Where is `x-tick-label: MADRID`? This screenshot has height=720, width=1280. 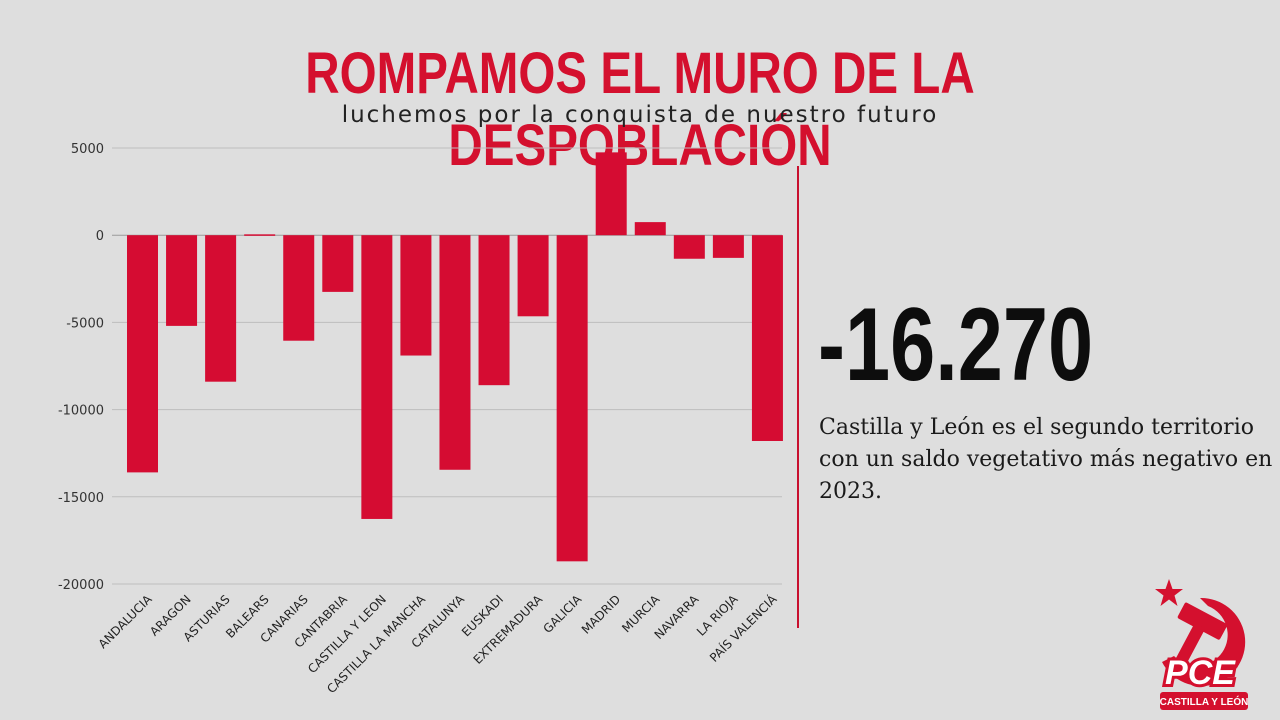
x-tick-label: MADRID is located at coordinates (601, 614).